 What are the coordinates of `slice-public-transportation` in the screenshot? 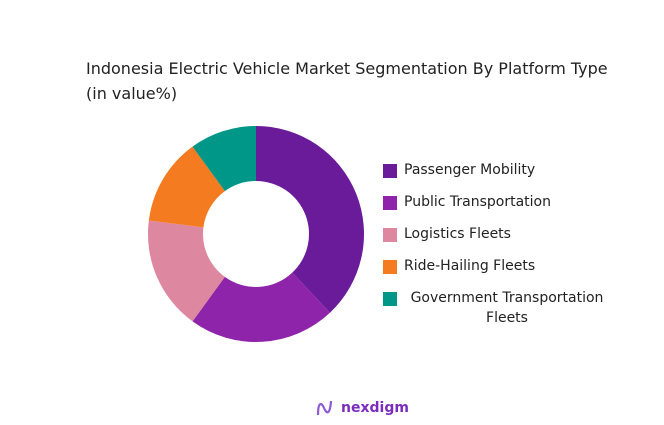 It's located at (261, 307).